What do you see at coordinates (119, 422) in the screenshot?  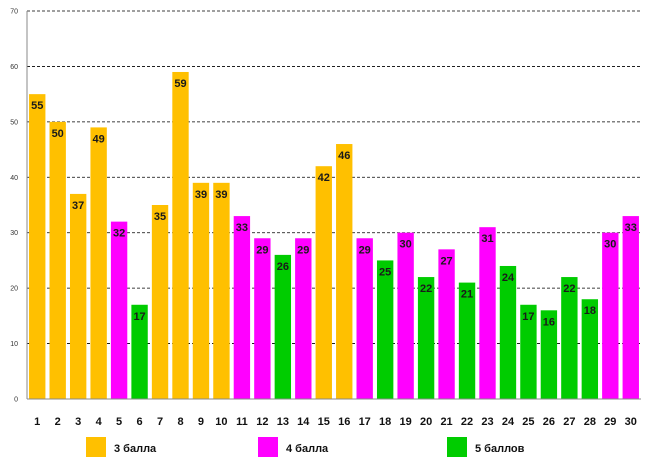 I see `x-tick-label: 5` at bounding box center [119, 422].